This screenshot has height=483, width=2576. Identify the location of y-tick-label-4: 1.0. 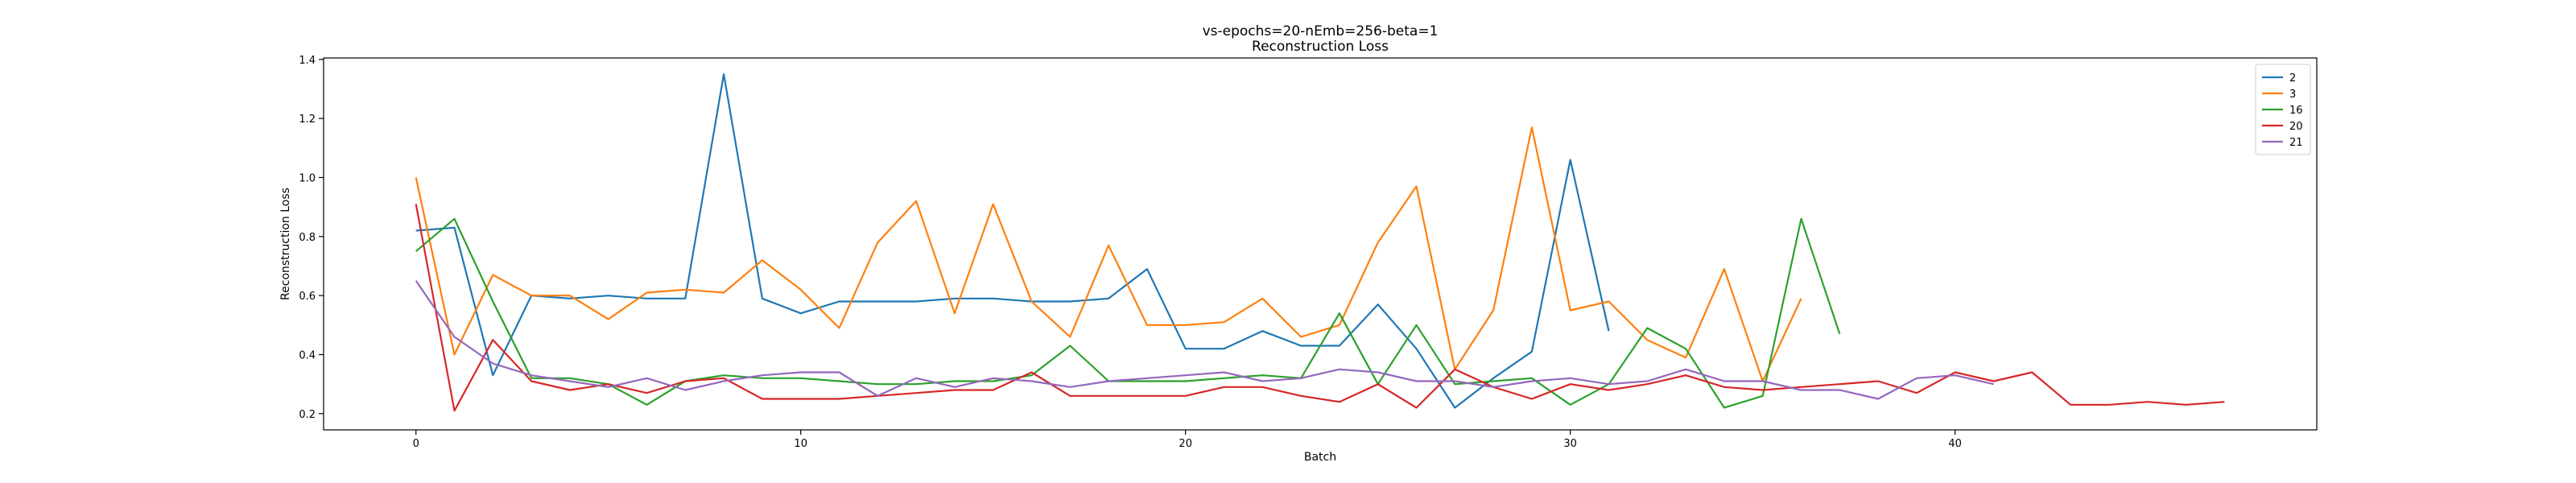
(307, 179).